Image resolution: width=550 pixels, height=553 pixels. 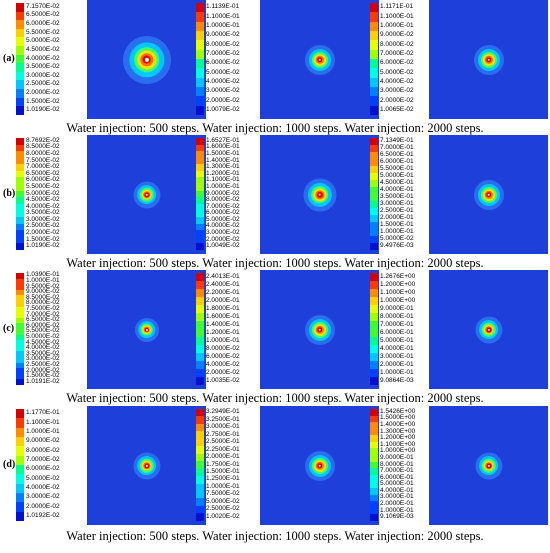 What do you see at coordinates (398, 431) in the screenshot?
I see `legend-tick-label: 1.3000E+00` at bounding box center [398, 431].